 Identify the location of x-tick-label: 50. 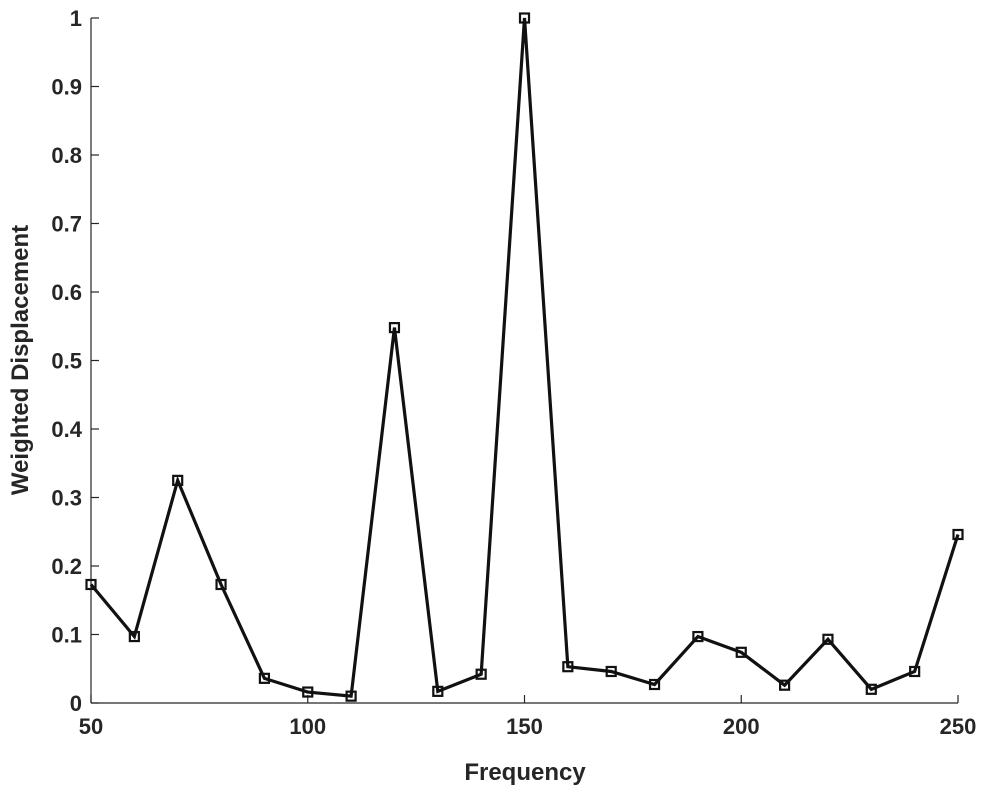
(91, 726).